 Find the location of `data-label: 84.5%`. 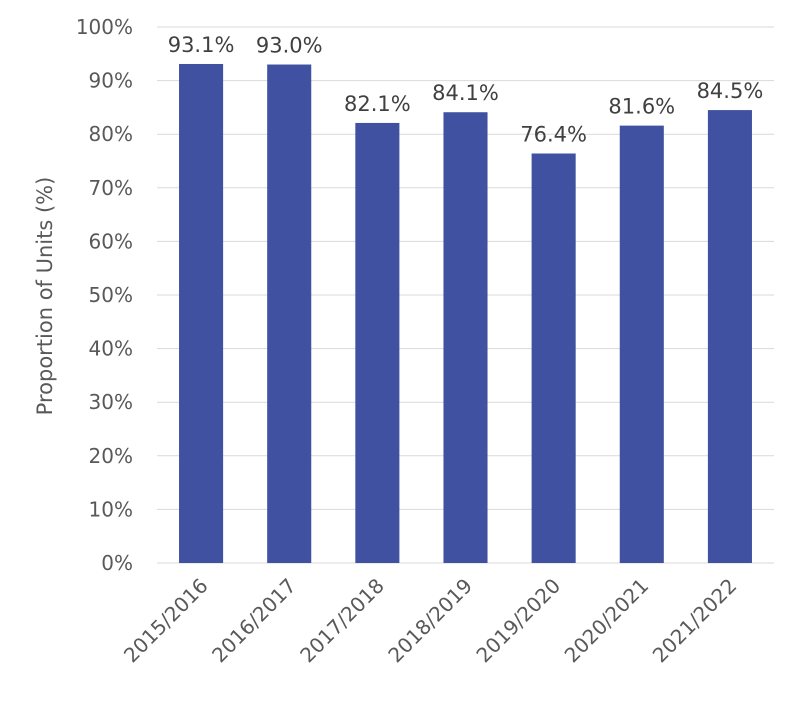

data-label: 84.5% is located at coordinates (730, 91).